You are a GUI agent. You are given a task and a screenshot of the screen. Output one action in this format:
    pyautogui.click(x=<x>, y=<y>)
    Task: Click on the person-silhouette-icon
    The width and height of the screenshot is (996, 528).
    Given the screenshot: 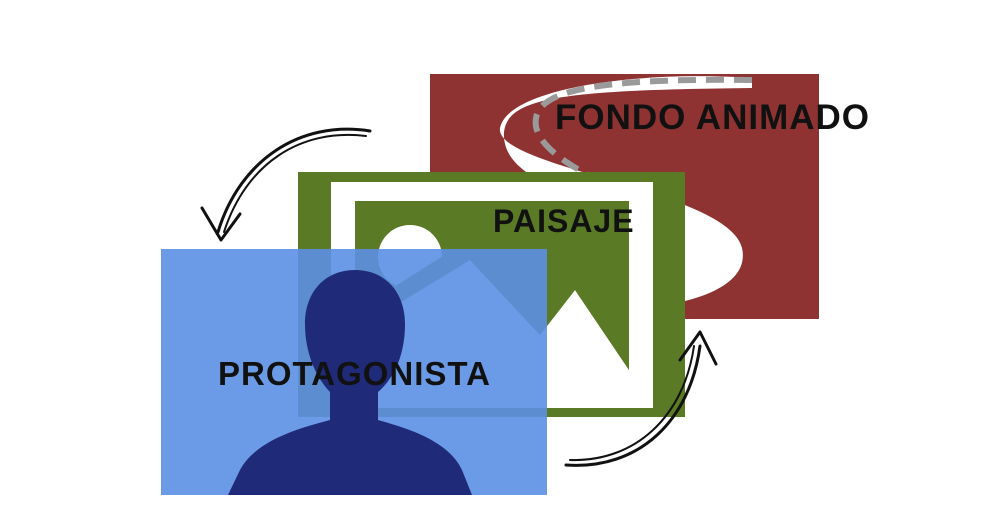 What is the action you would take?
    pyautogui.click(x=350, y=382)
    